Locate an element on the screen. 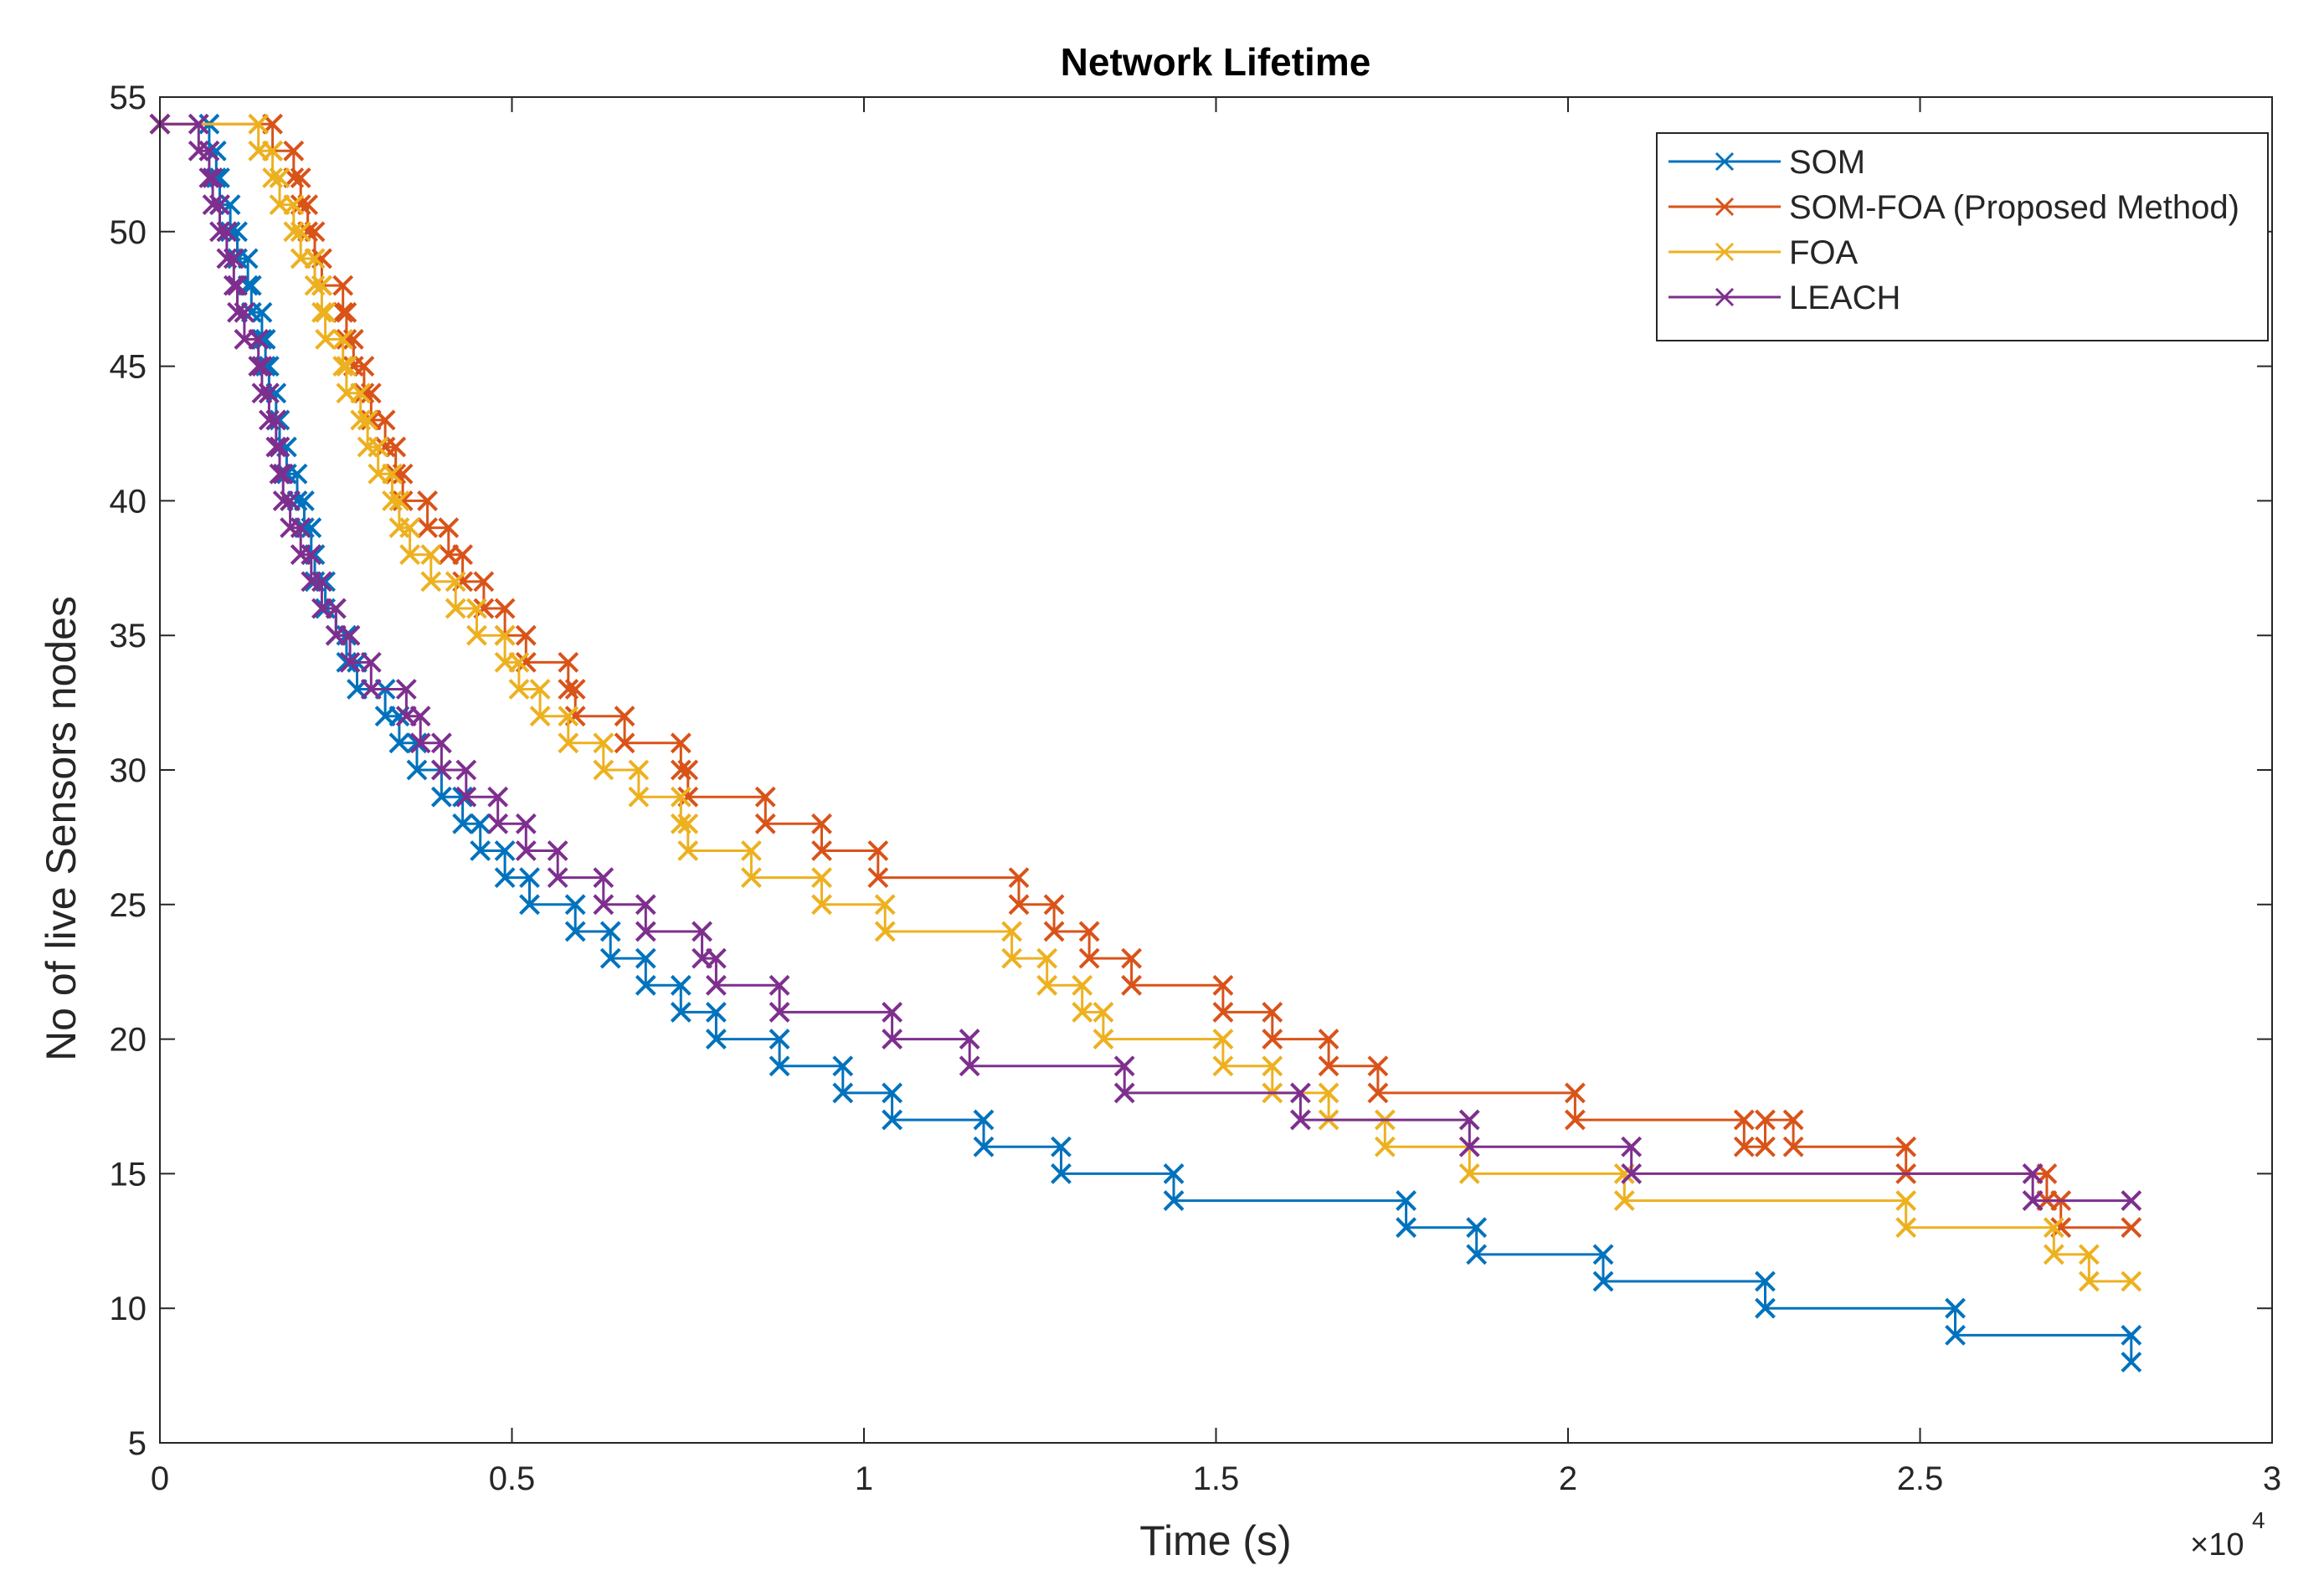 The width and height of the screenshot is (2324, 1596). y-tick-label: 25 is located at coordinates (129, 905).